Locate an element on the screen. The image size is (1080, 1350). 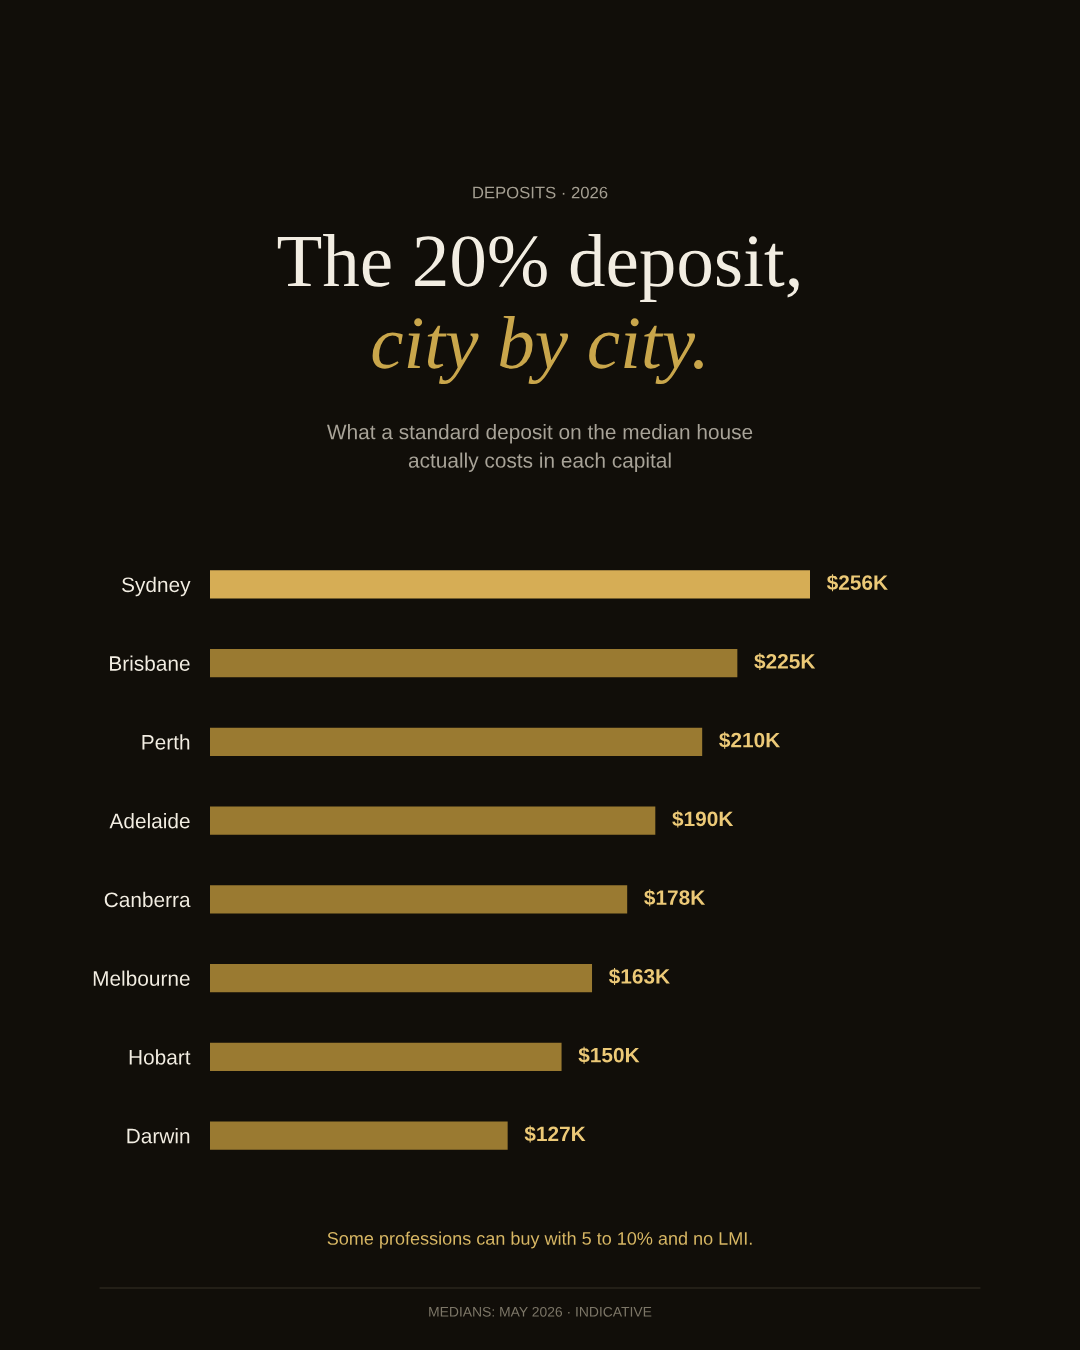
data-label: $256K is located at coordinates (857, 583).